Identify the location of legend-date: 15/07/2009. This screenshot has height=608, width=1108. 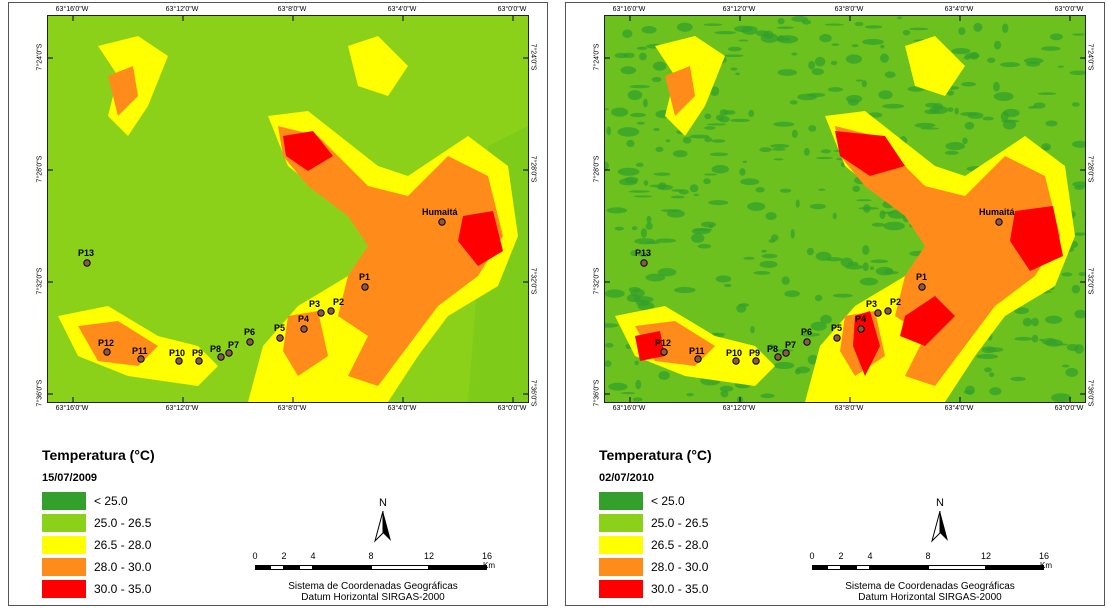
(70, 478).